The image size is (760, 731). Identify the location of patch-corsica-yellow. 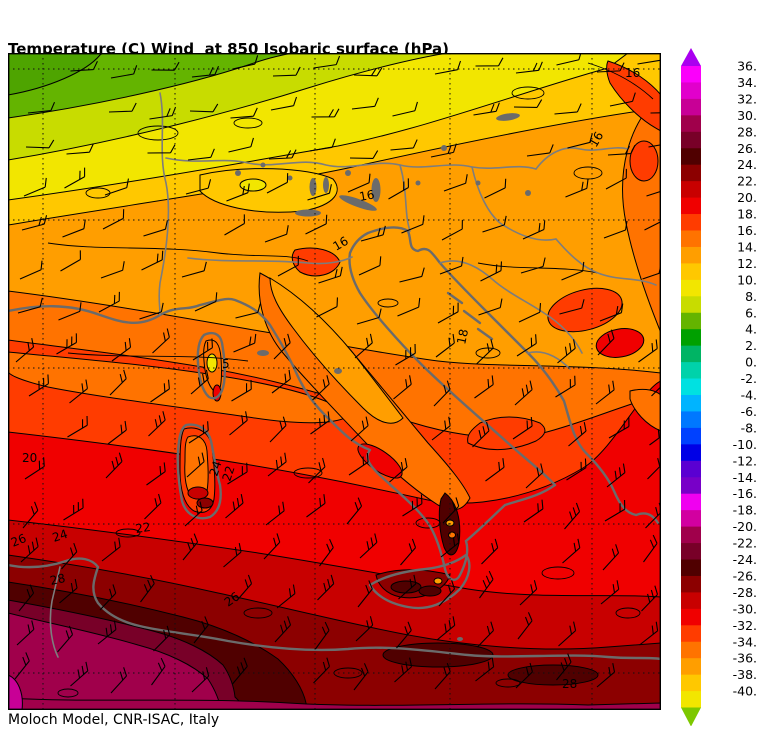
(212, 363).